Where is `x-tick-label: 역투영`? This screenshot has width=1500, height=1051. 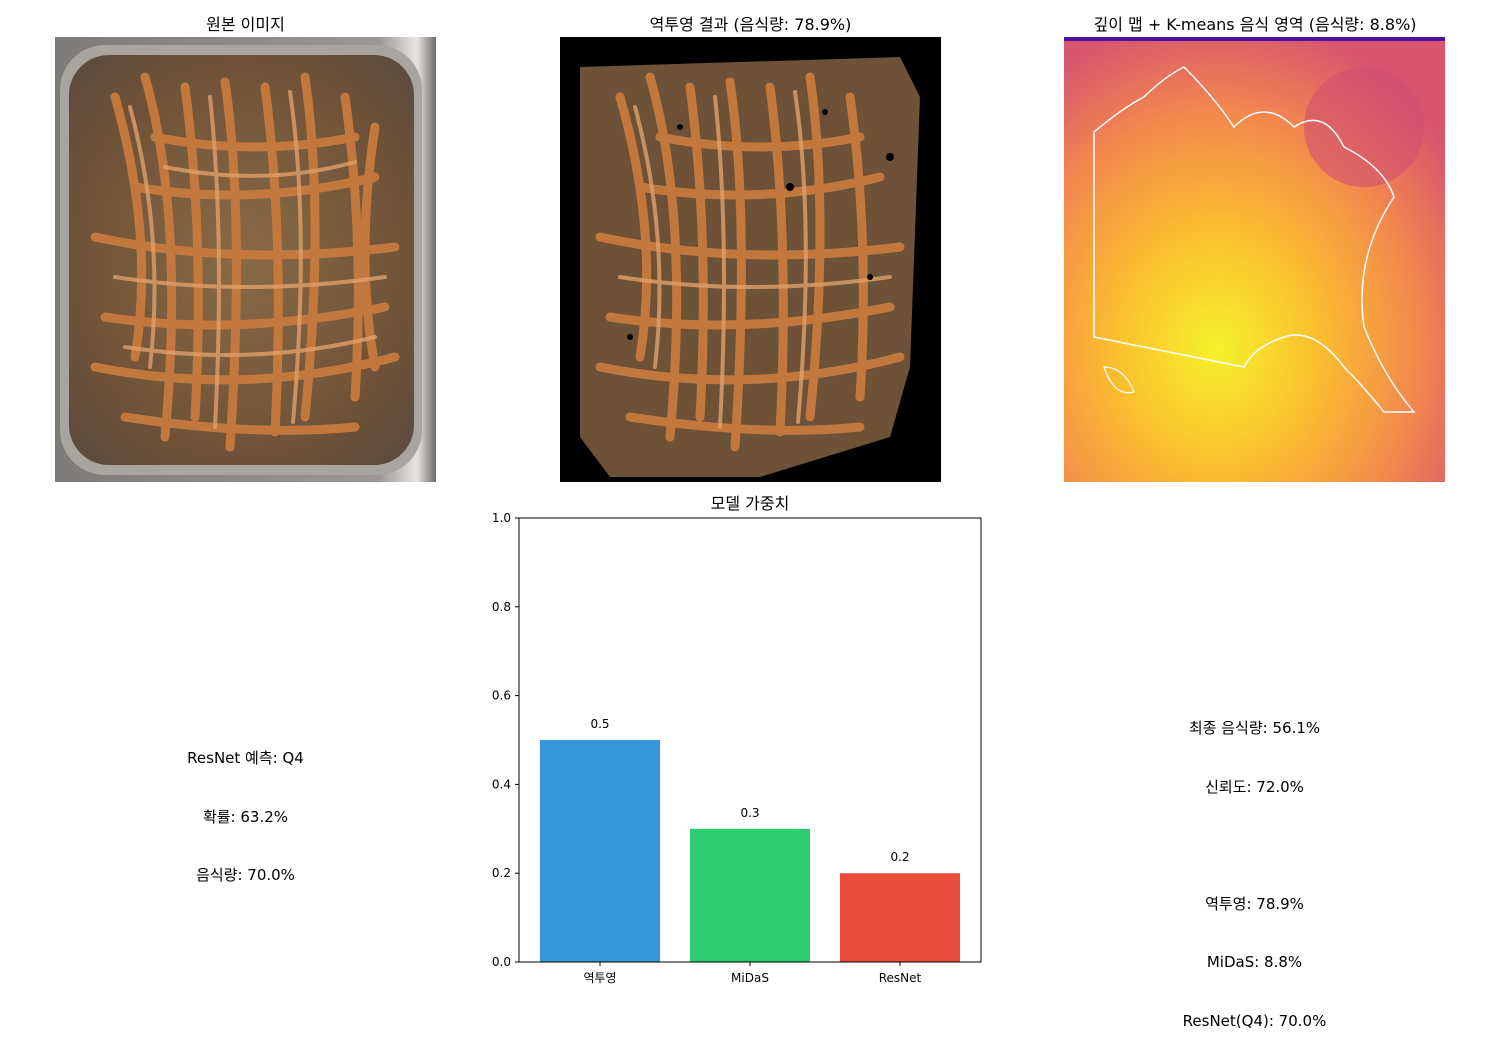 x-tick-label: 역투영 is located at coordinates (599, 978).